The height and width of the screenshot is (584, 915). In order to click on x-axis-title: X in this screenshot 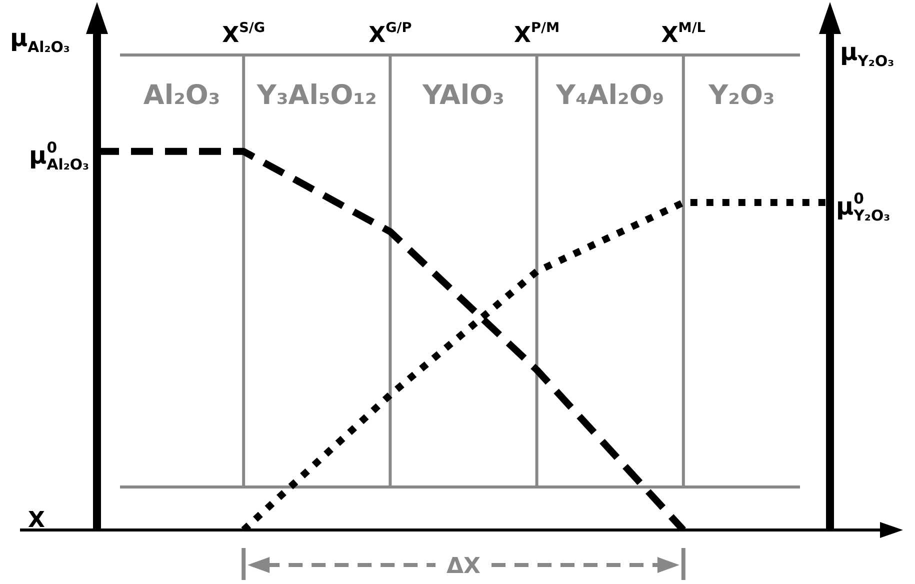, I will do `click(36, 520)`.